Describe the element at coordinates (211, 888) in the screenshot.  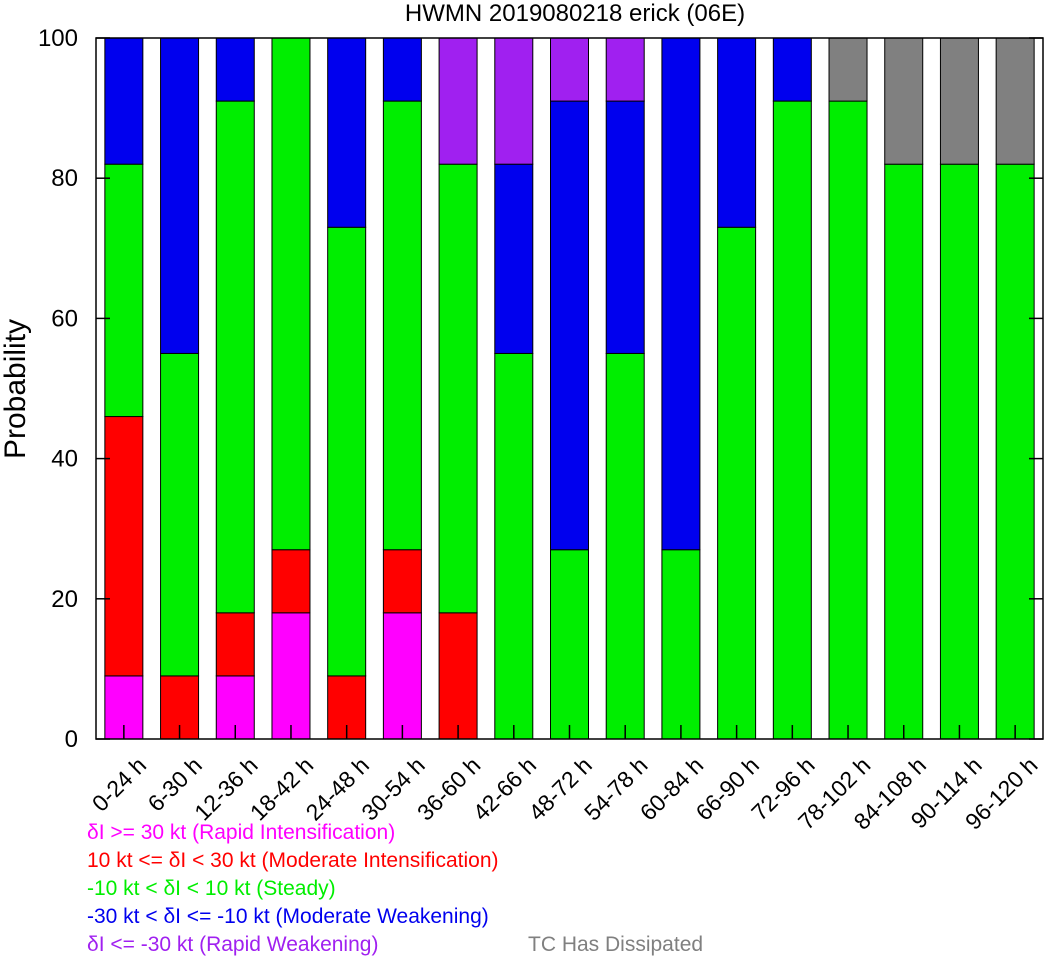
I see `legend-entry-3: -10 kt < δI < 10 kt (Steady)` at that location.